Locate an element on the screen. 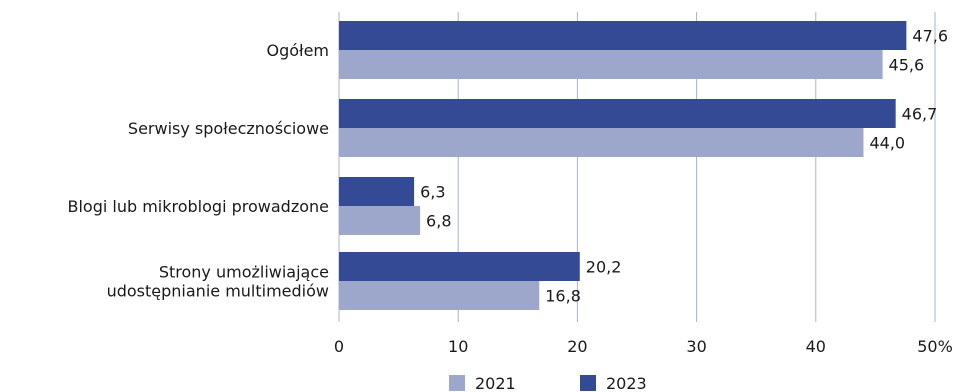  x-tick-label: 40 is located at coordinates (816, 346).